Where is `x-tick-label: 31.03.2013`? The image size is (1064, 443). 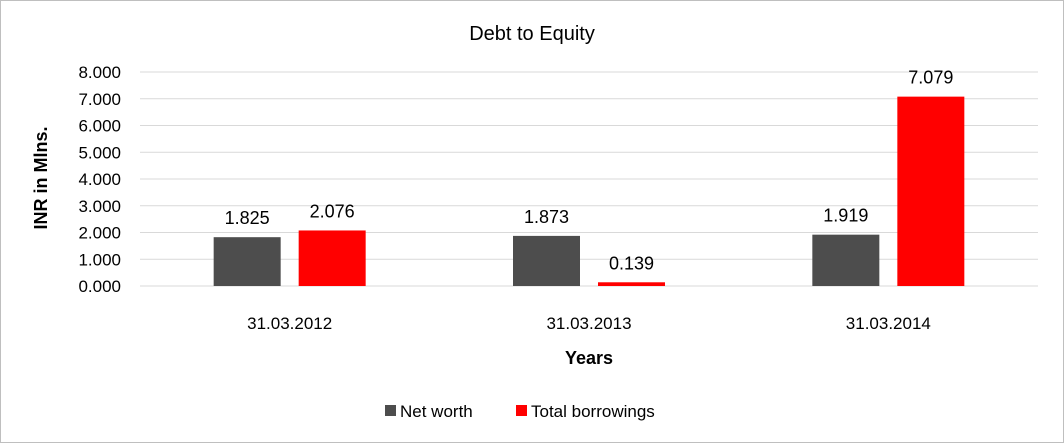 x-tick-label: 31.03.2013 is located at coordinates (588, 323).